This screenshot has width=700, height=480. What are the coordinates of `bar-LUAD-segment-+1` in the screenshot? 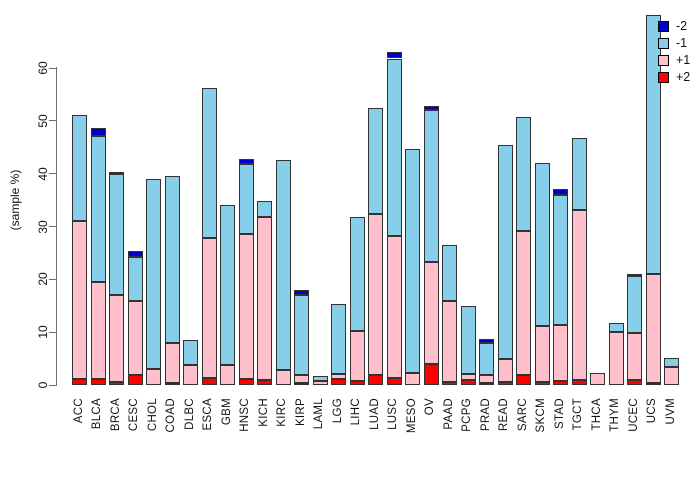 It's located at (375, 295).